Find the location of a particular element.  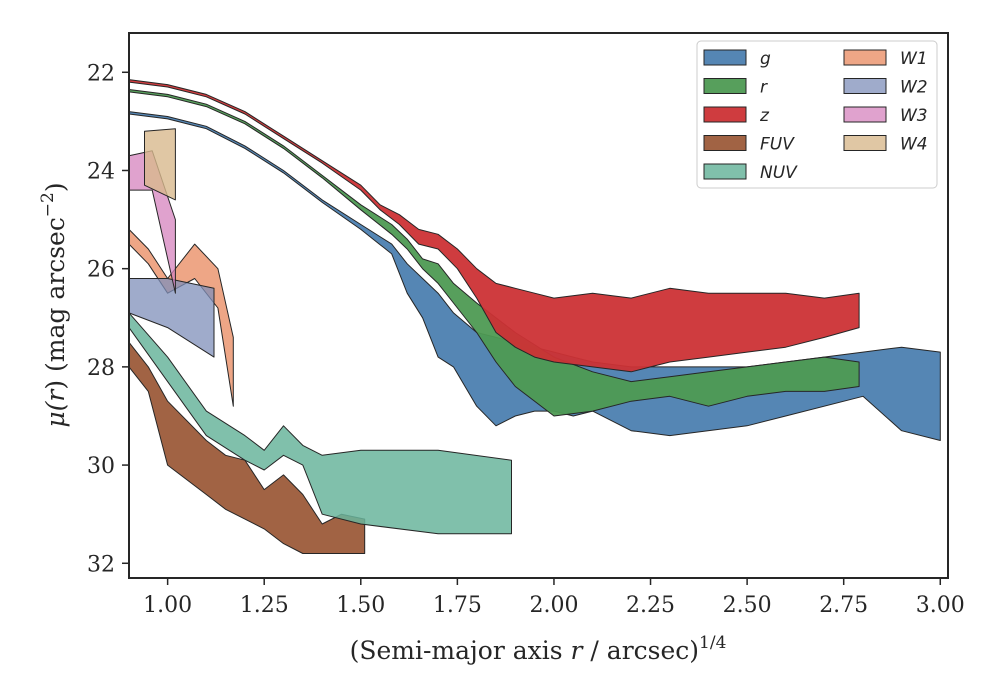

x-tick-label: 2.25 is located at coordinates (650, 605).